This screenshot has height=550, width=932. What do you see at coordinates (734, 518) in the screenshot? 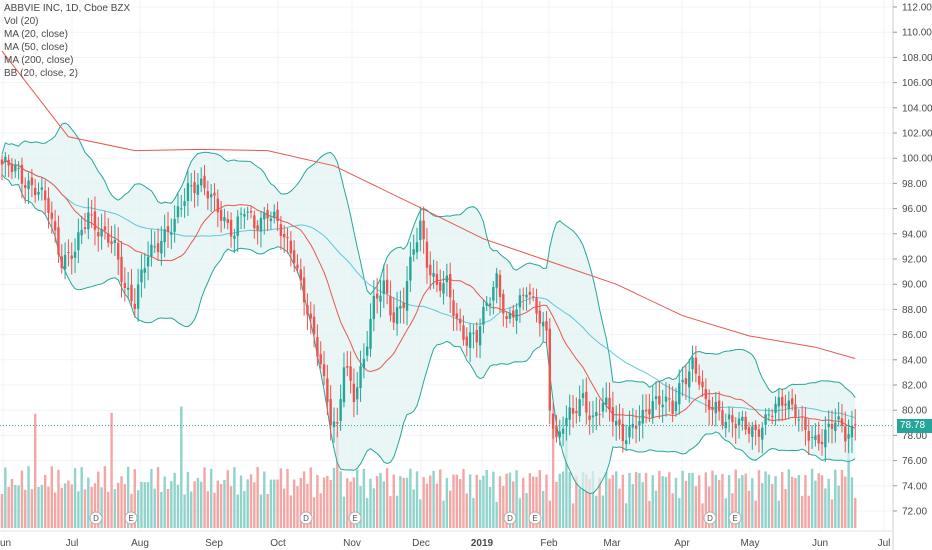
I see `event-marker-label: E` at bounding box center [734, 518].